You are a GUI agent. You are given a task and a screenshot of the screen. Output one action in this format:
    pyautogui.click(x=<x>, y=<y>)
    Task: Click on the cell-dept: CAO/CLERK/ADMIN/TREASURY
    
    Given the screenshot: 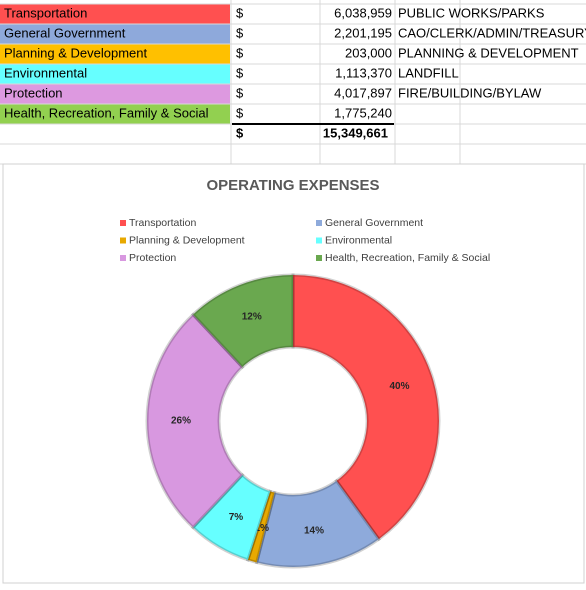 What is the action you would take?
    pyautogui.click(x=492, y=32)
    